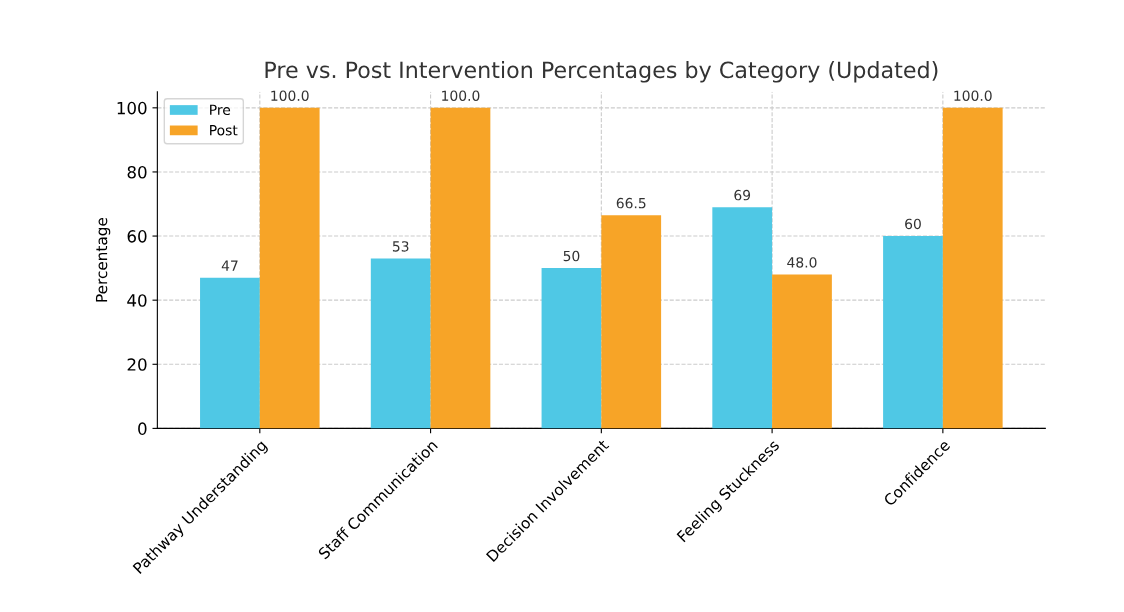 The width and height of the screenshot is (1124, 612). I want to click on y-tick-label: 0, so click(142, 428).